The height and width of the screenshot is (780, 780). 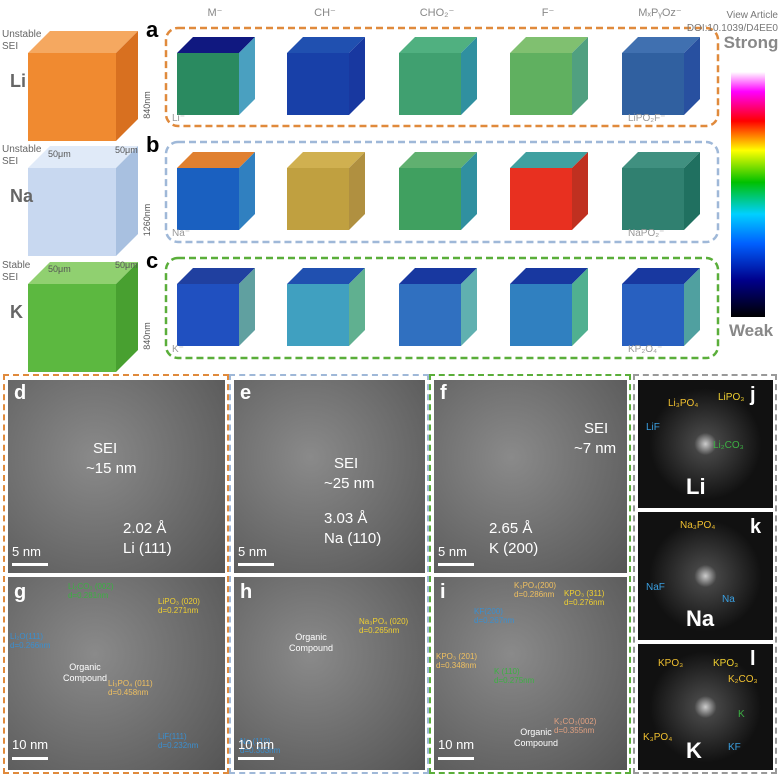 What do you see at coordinates (575, 726) in the screenshot?
I see `phase-label: K₂CO₃(002) d=0.355nm` at bounding box center [575, 726].